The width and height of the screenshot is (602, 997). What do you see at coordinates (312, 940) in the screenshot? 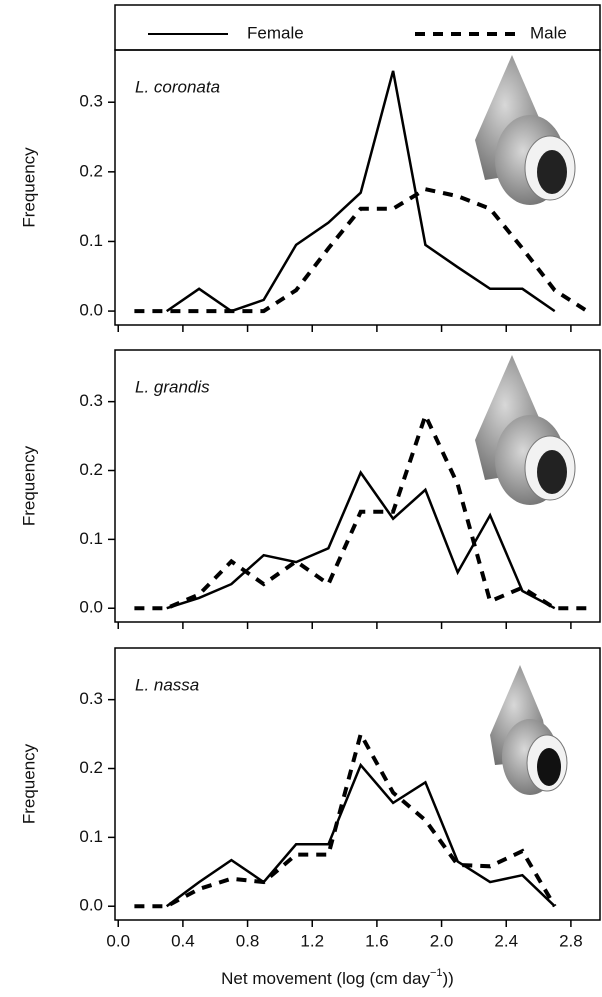
I see `x-tick-label: 1.2` at bounding box center [312, 940].